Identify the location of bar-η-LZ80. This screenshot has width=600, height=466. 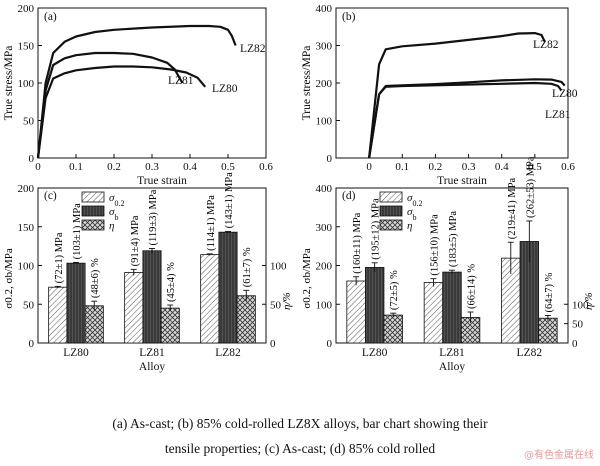
(94, 324).